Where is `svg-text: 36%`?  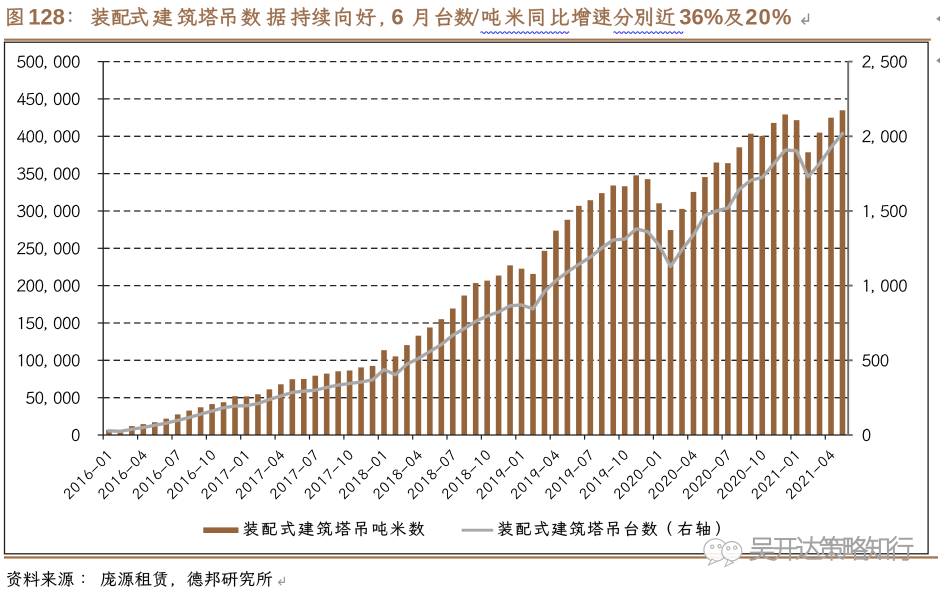
svg-text: 36% is located at coordinates (701, 17).